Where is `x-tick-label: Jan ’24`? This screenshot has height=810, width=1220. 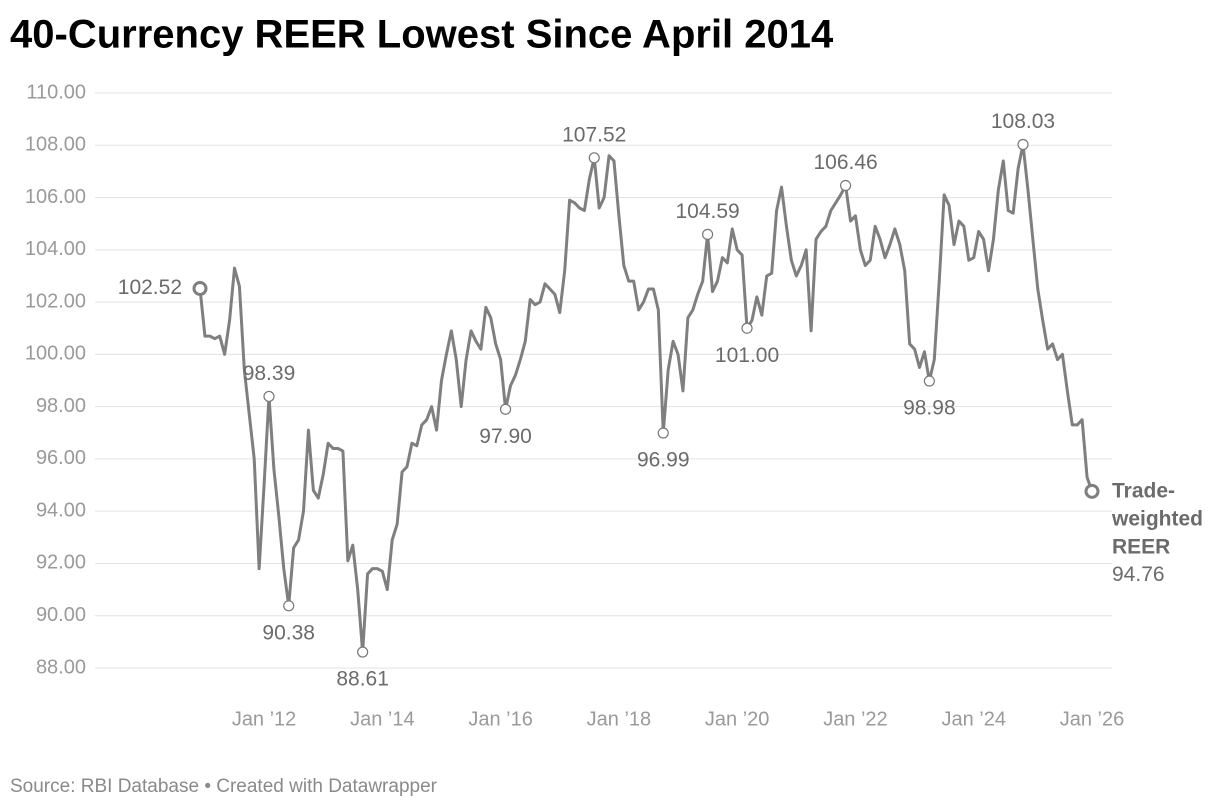 x-tick-label: Jan ’24 is located at coordinates (973, 719).